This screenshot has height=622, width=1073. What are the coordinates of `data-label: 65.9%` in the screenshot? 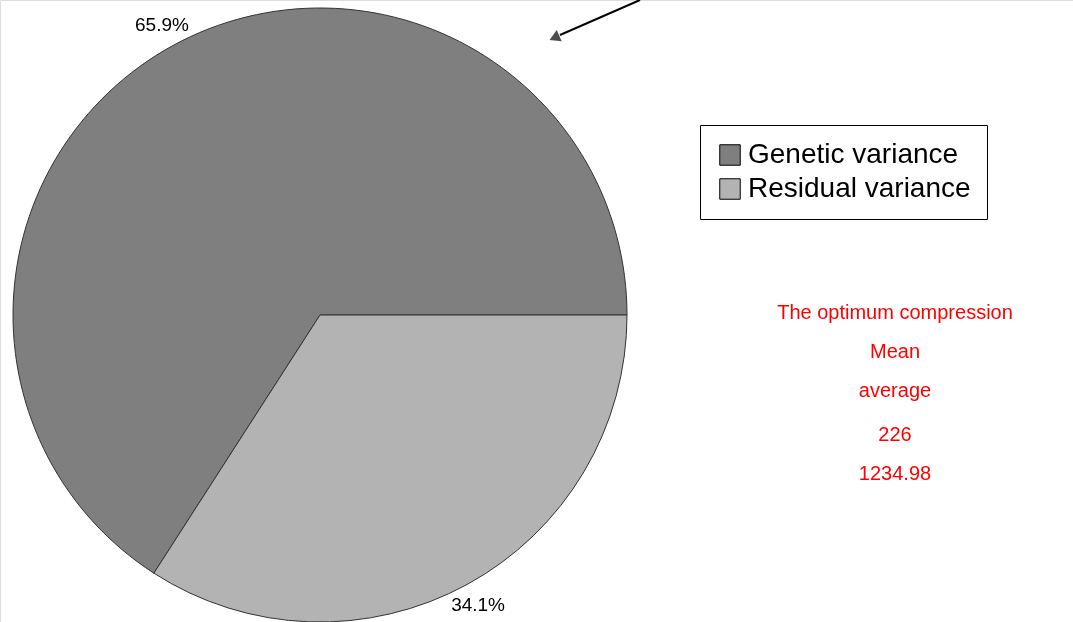 It's located at (161, 25).